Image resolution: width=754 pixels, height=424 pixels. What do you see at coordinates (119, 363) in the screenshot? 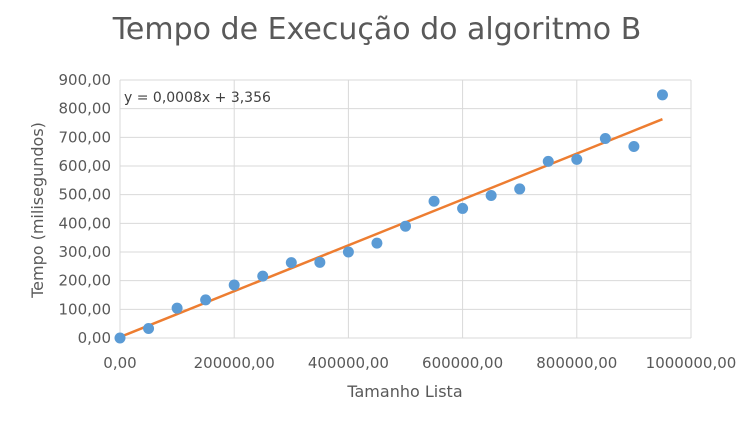
I see `x-tick-label: 0,00` at bounding box center [119, 363].